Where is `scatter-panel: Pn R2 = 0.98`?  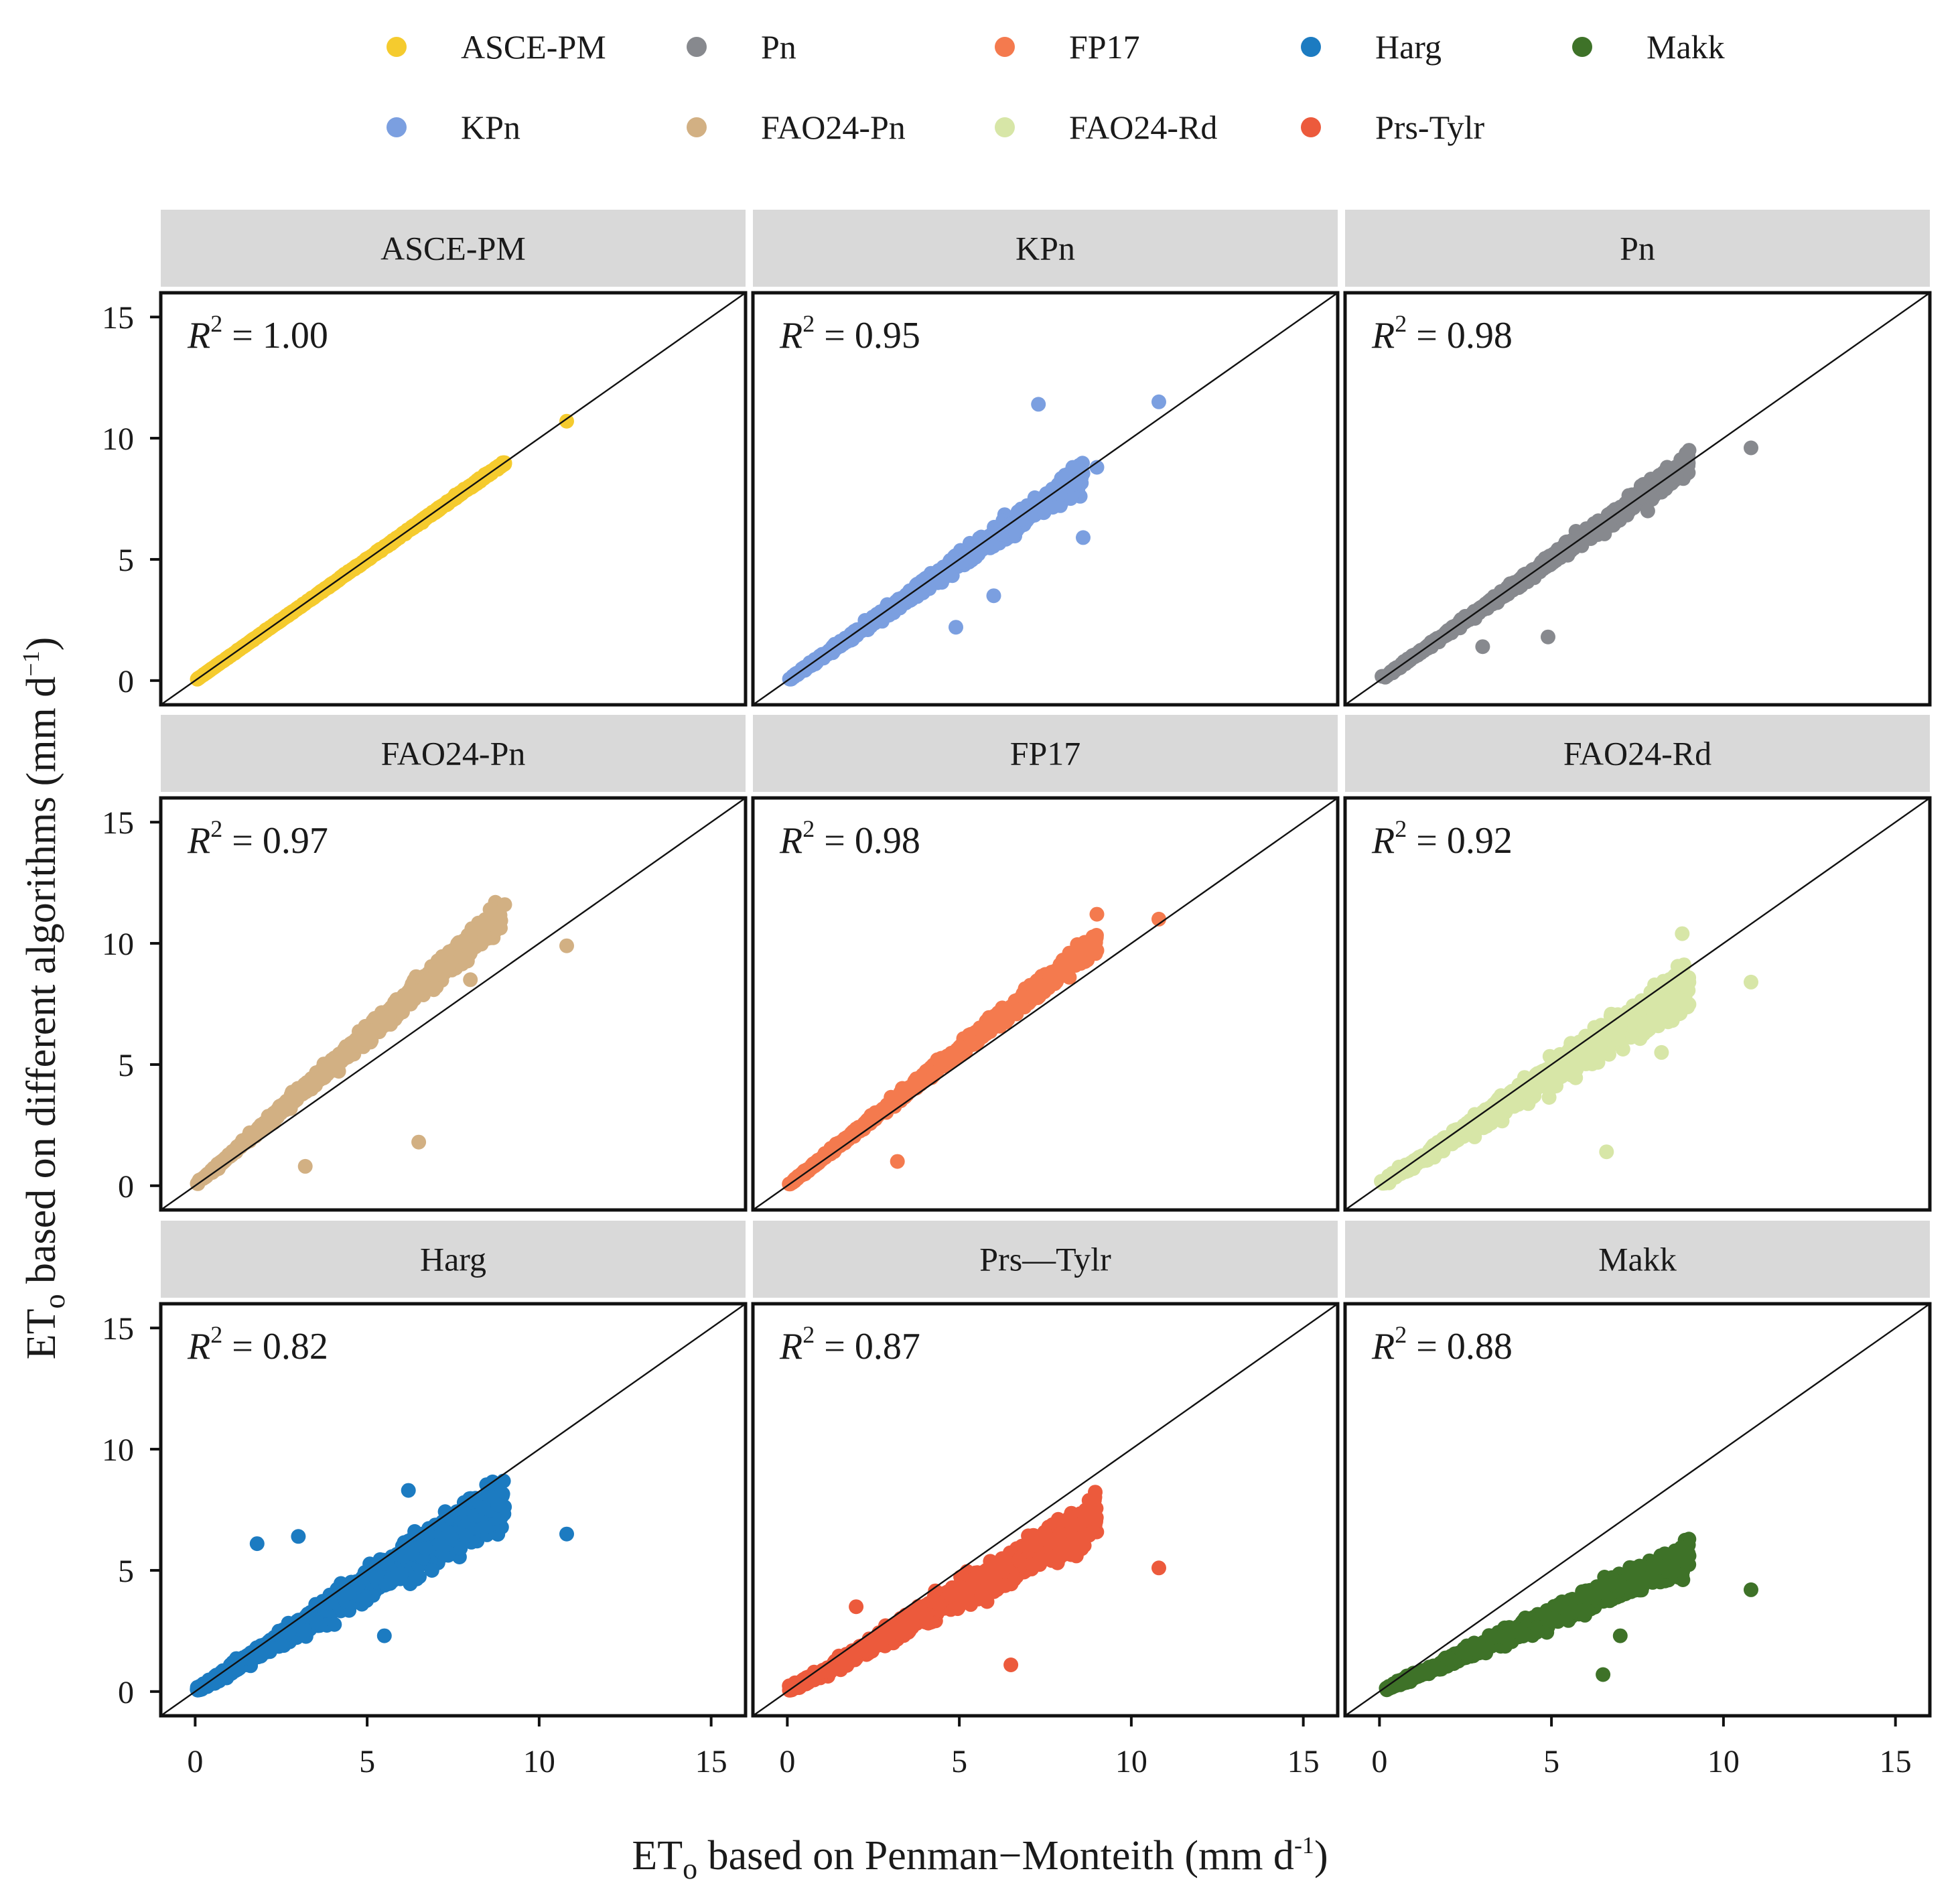 scatter-panel: Pn R2 = 0.98 is located at coordinates (1638, 458).